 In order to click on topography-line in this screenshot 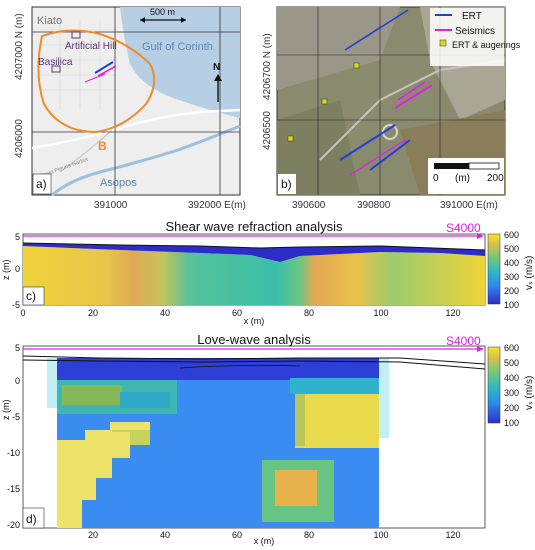, I will do `click(254, 364)`.